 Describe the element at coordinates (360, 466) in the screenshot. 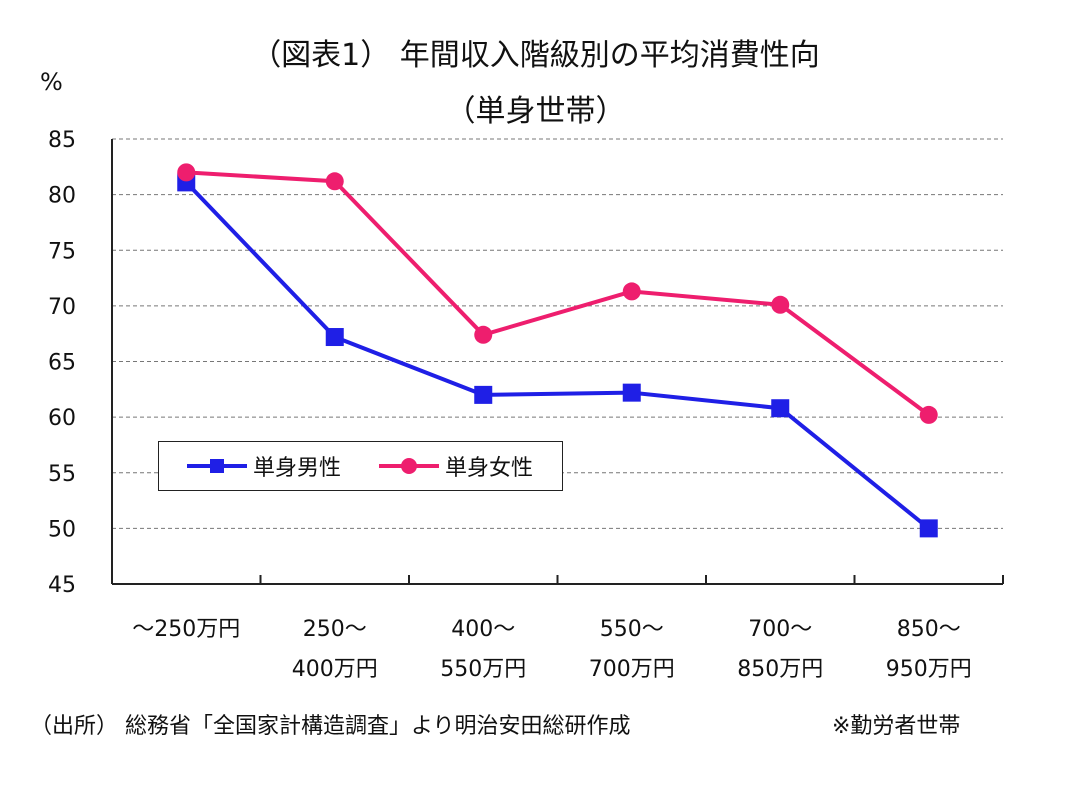

I see `chart-legend: 単身男性 単身女性` at that location.